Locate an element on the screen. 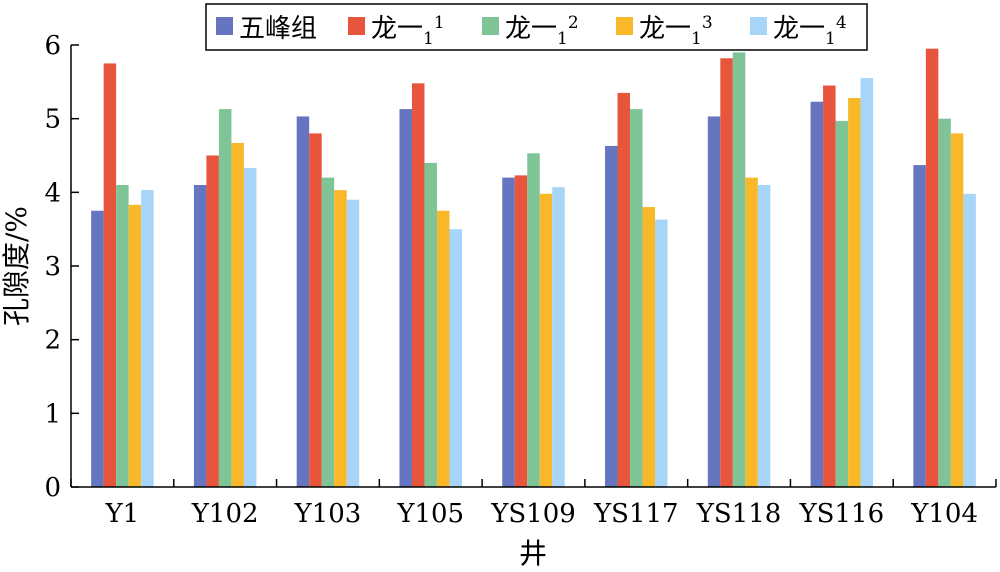 The image size is (1000, 572). x-tick-label-layer: Y1 Y102 Y103 Y105 YS109 YS117 YS118 YS116 Y104 is located at coordinates (533, 504).